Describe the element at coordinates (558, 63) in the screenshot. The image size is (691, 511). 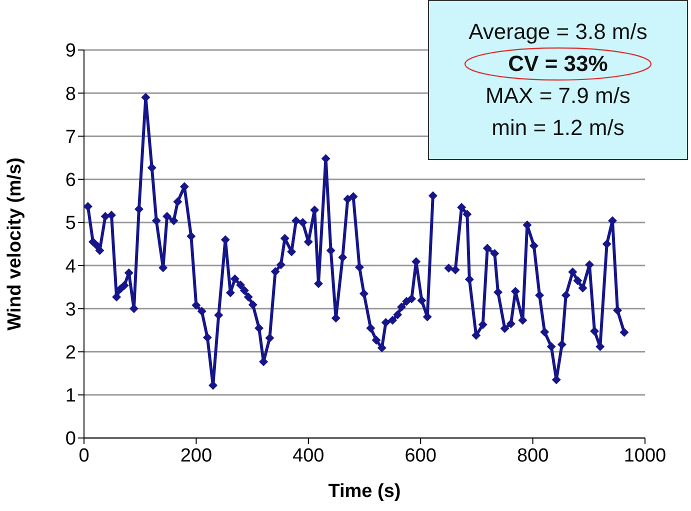
I see `annotation: CV = 33%` at that location.